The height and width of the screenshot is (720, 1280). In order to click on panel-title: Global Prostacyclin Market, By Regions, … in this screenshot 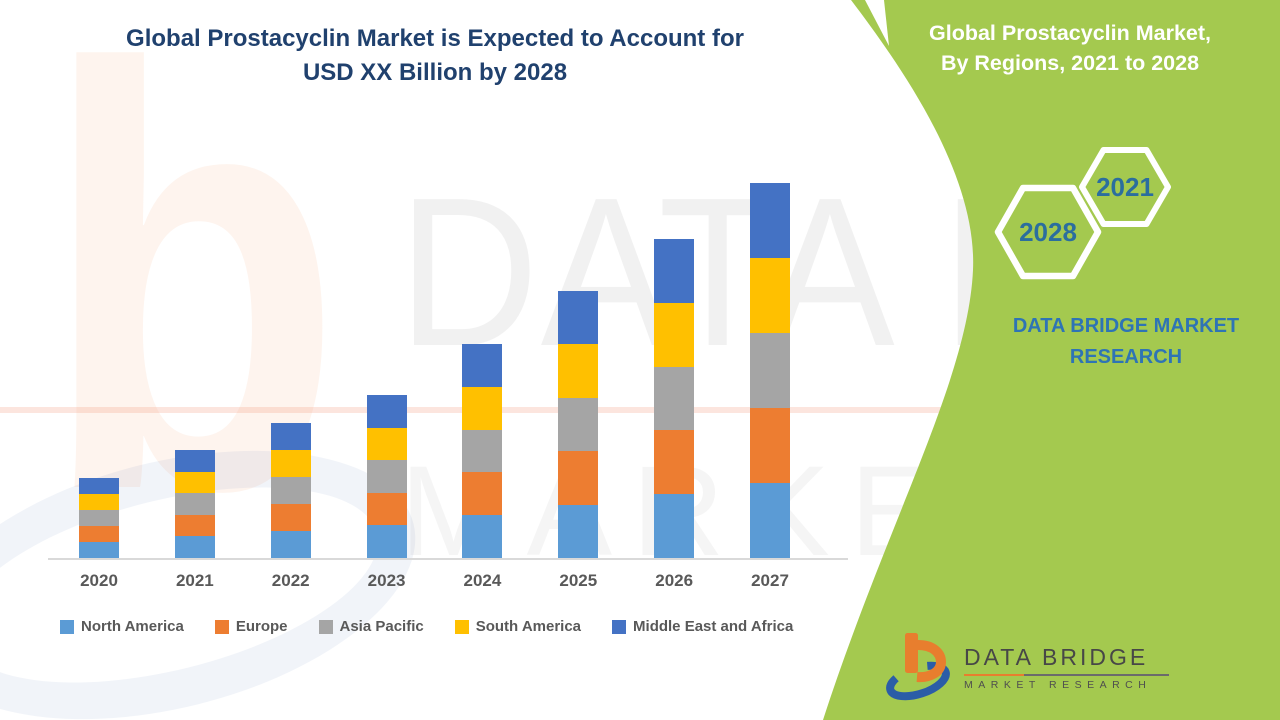, I will do `click(1070, 48)`.